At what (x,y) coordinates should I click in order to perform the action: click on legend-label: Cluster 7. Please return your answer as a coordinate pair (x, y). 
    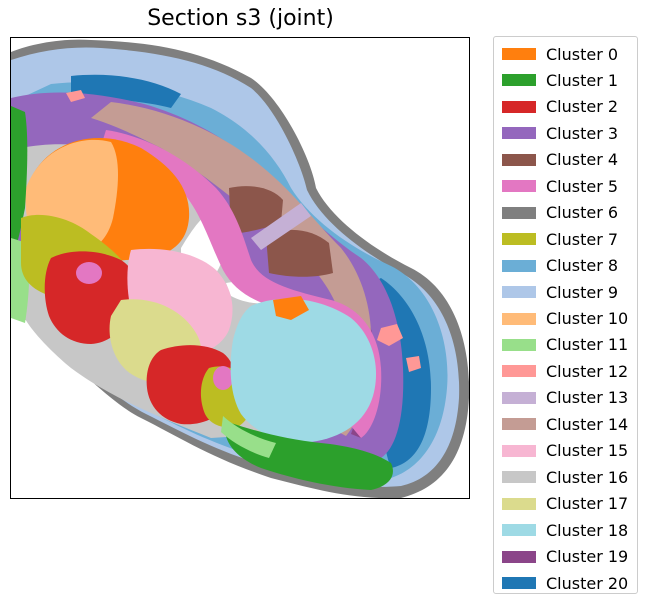
    Looking at the image, I should click on (582, 239).